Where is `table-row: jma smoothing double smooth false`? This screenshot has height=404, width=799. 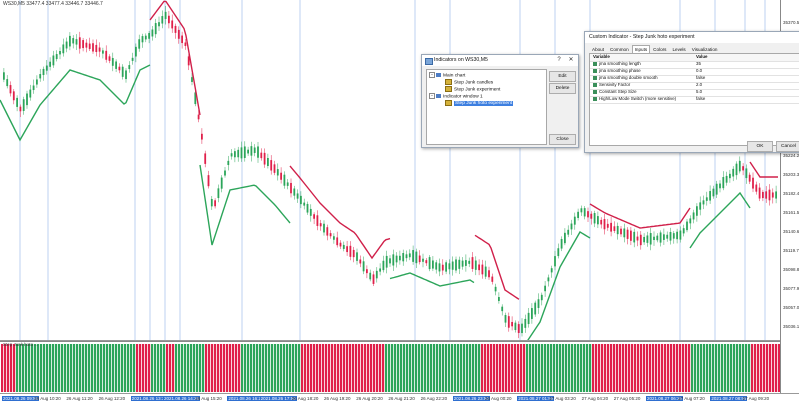
table-row: jma smoothing double smooth false is located at coordinates (694, 79).